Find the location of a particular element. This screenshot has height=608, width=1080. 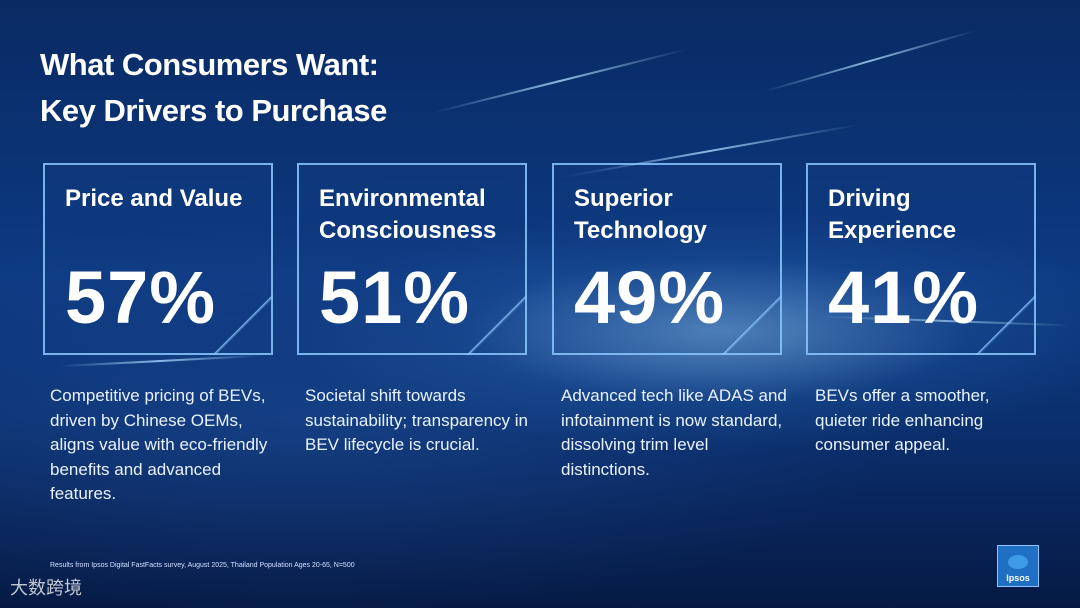

card-title-line1: Driving is located at coordinates (869, 198).